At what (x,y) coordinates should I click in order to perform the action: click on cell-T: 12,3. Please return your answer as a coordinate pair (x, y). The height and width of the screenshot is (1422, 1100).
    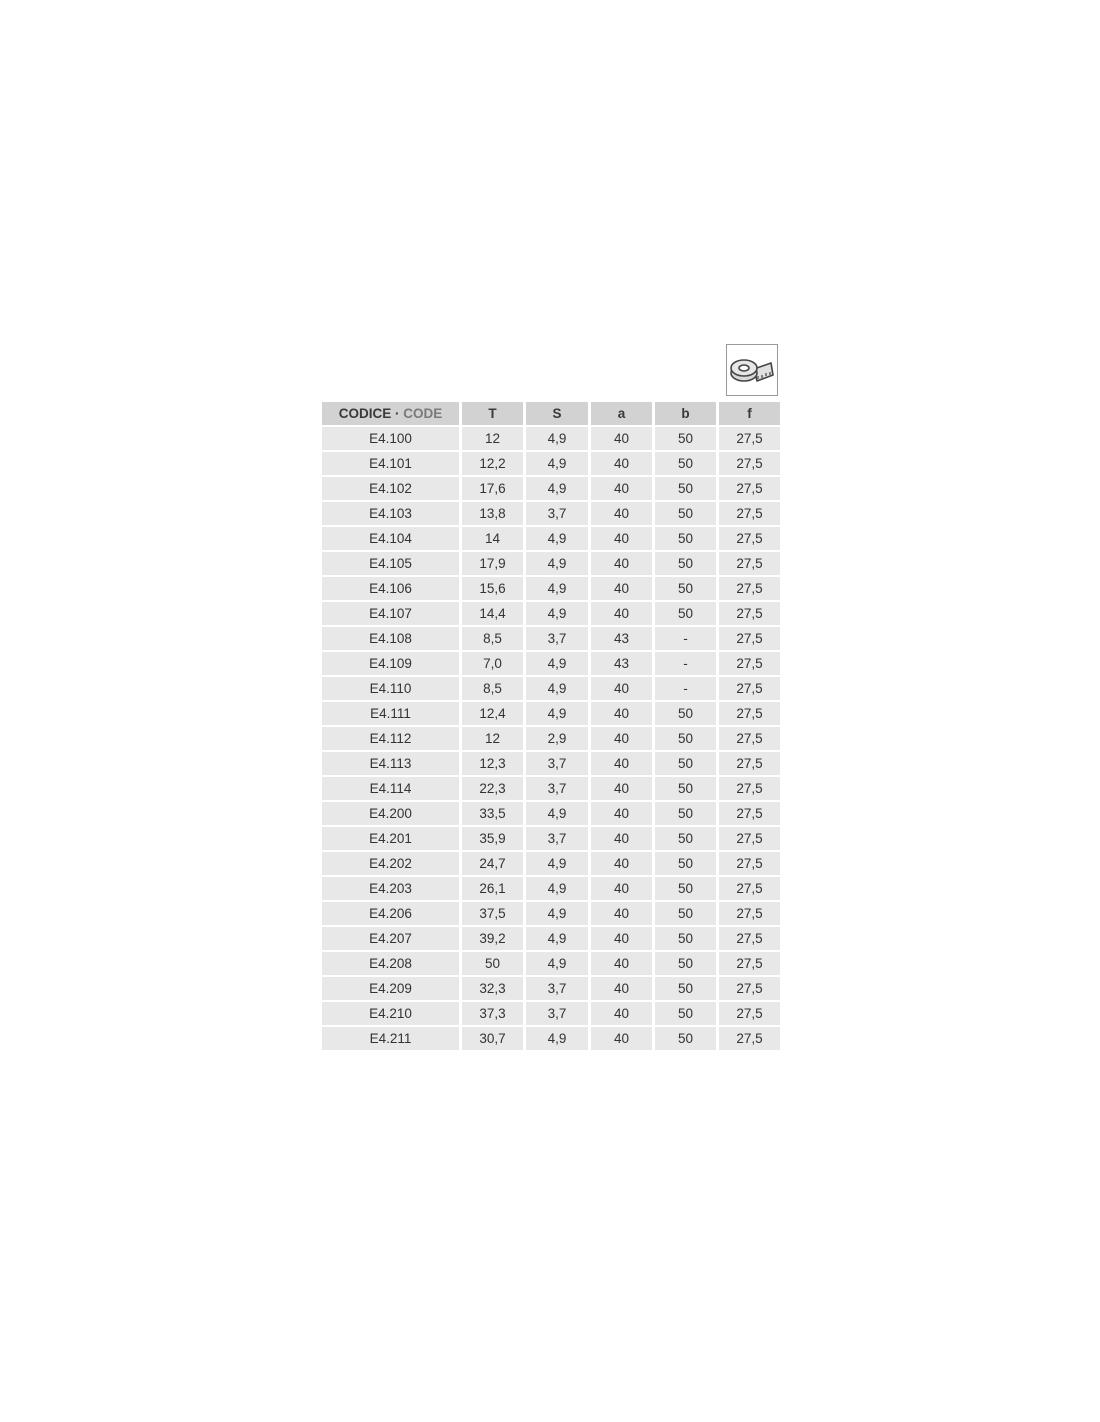
    Looking at the image, I should click on (492, 763).